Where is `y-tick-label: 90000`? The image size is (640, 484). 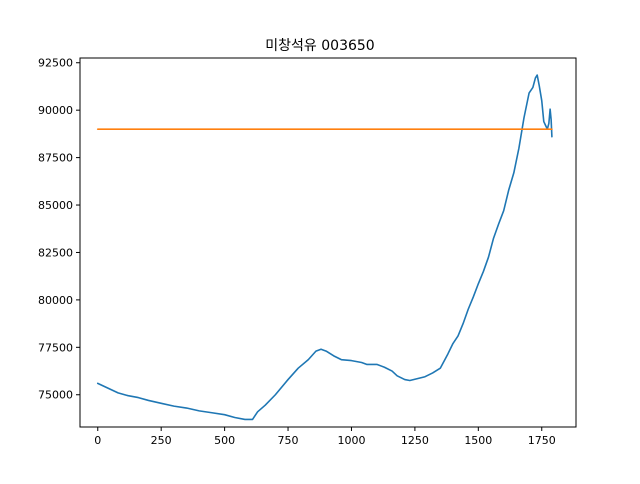 y-tick-label: 90000 is located at coordinates (55, 110).